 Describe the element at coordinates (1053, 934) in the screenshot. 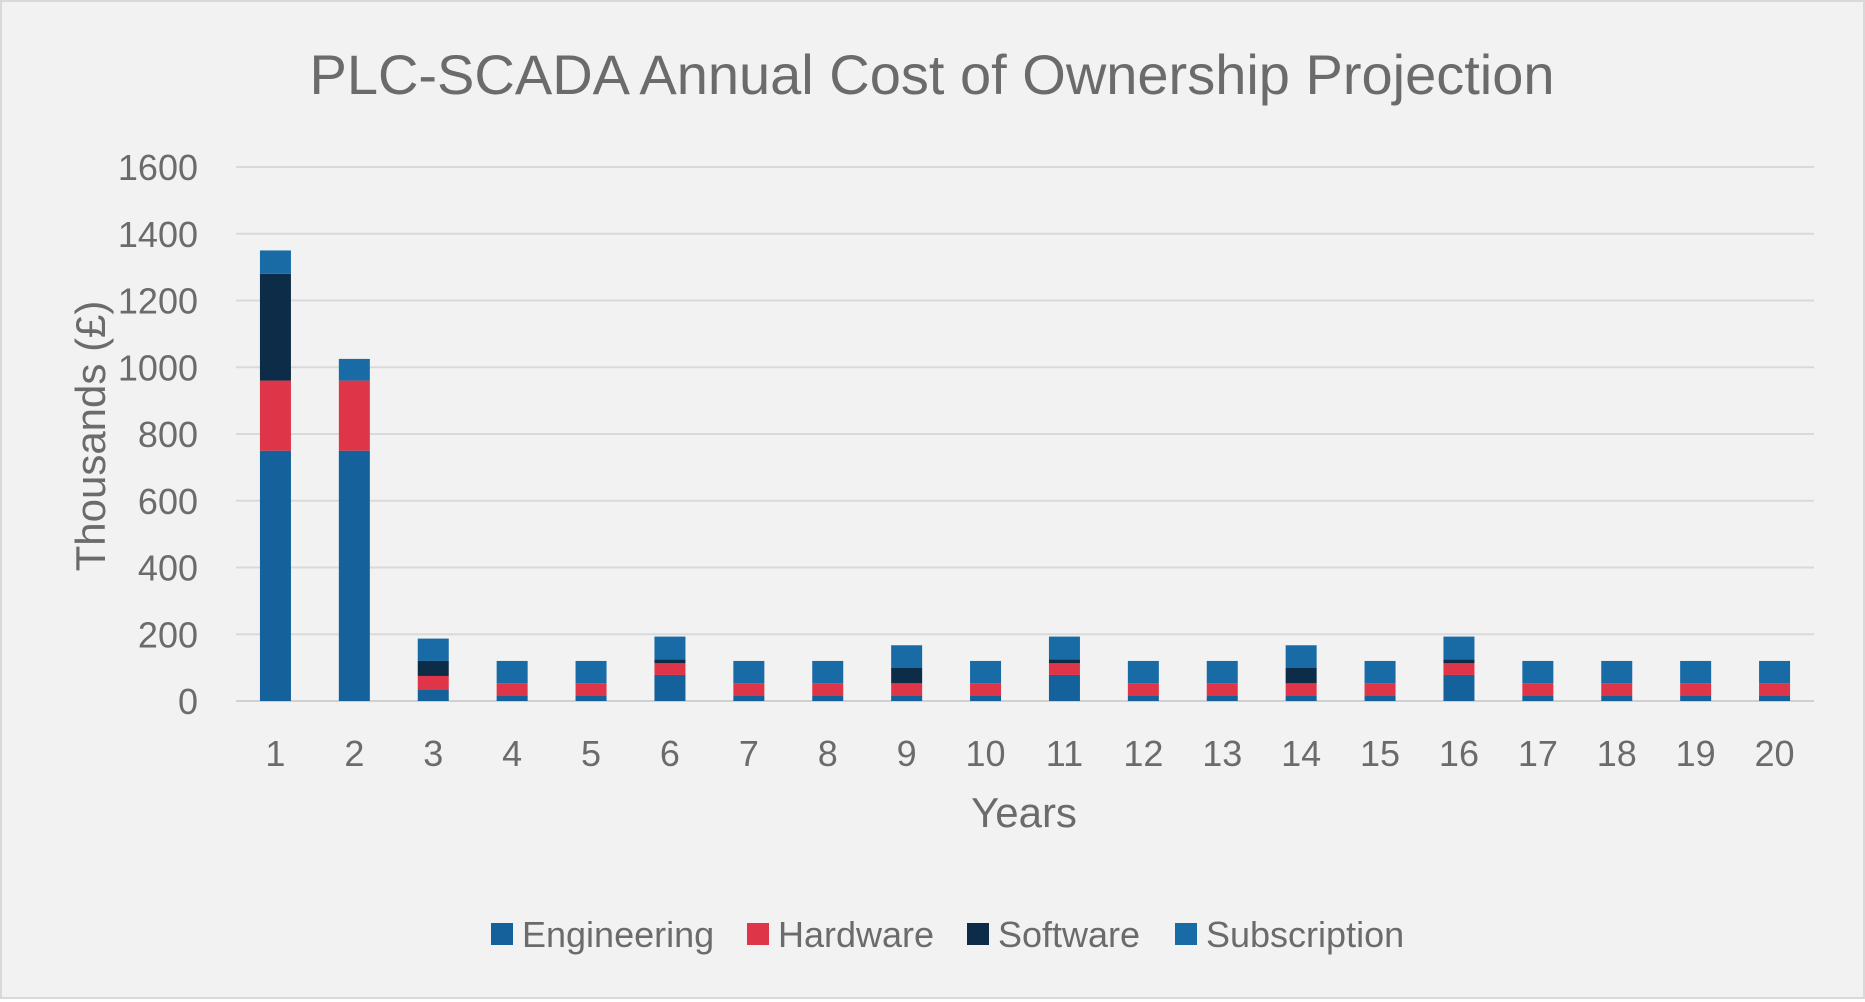

I see `legend-item: Software` at that location.